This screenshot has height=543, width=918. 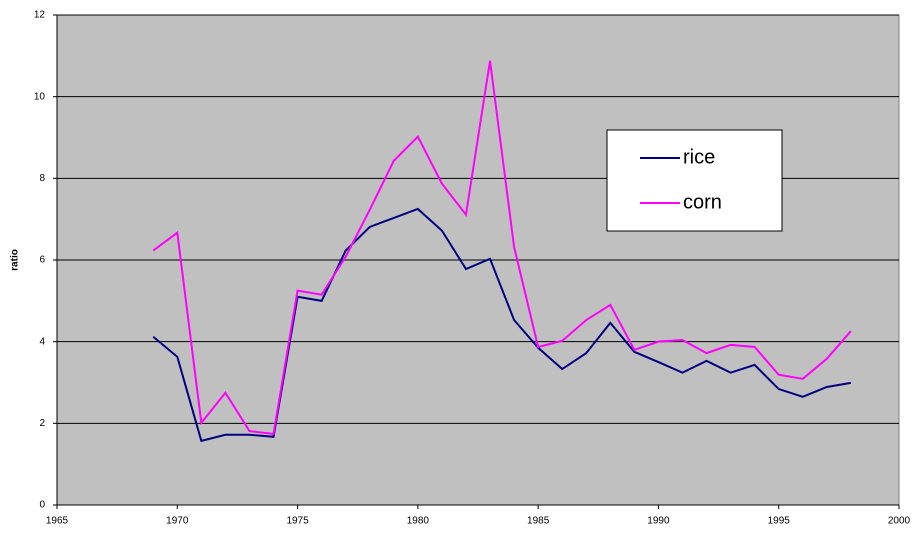 What do you see at coordinates (15, 260) in the screenshot?
I see `y-axis-label: ratio` at bounding box center [15, 260].